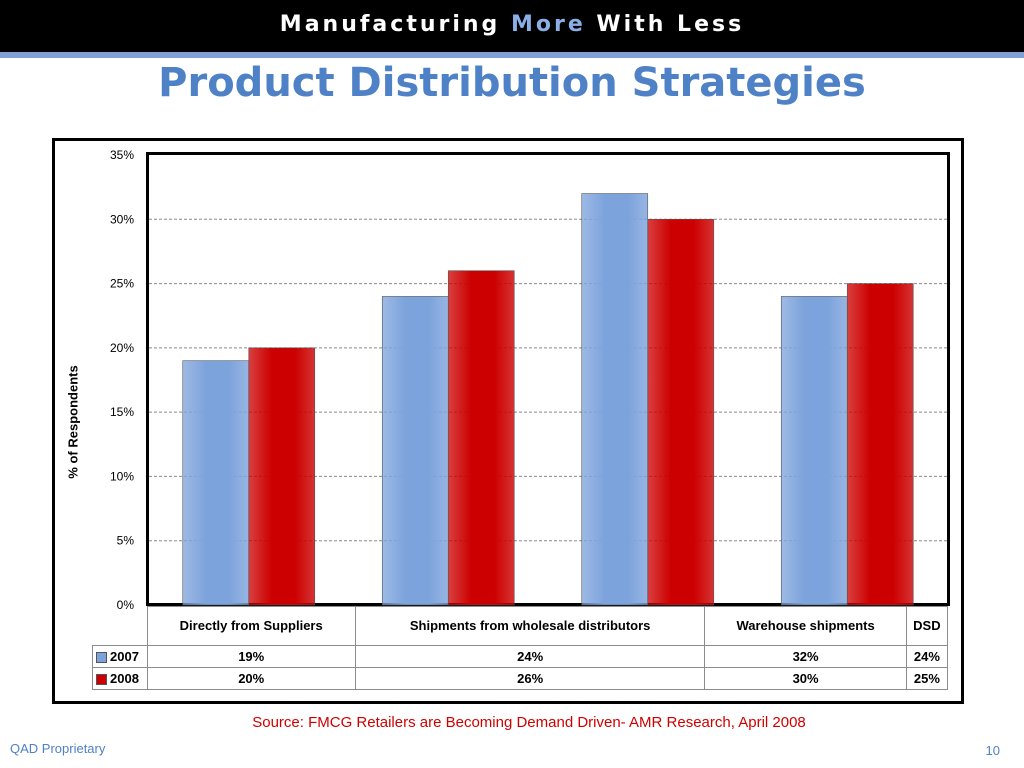  Describe the element at coordinates (251, 678) in the screenshot. I see `table-cell: 20%` at that location.